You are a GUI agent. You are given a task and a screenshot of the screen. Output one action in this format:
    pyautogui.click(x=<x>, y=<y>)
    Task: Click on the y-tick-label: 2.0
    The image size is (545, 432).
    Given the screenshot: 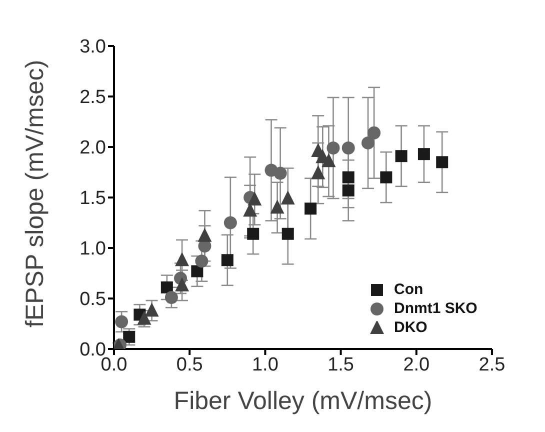 What is the action you would take?
    pyautogui.click(x=93, y=148)
    